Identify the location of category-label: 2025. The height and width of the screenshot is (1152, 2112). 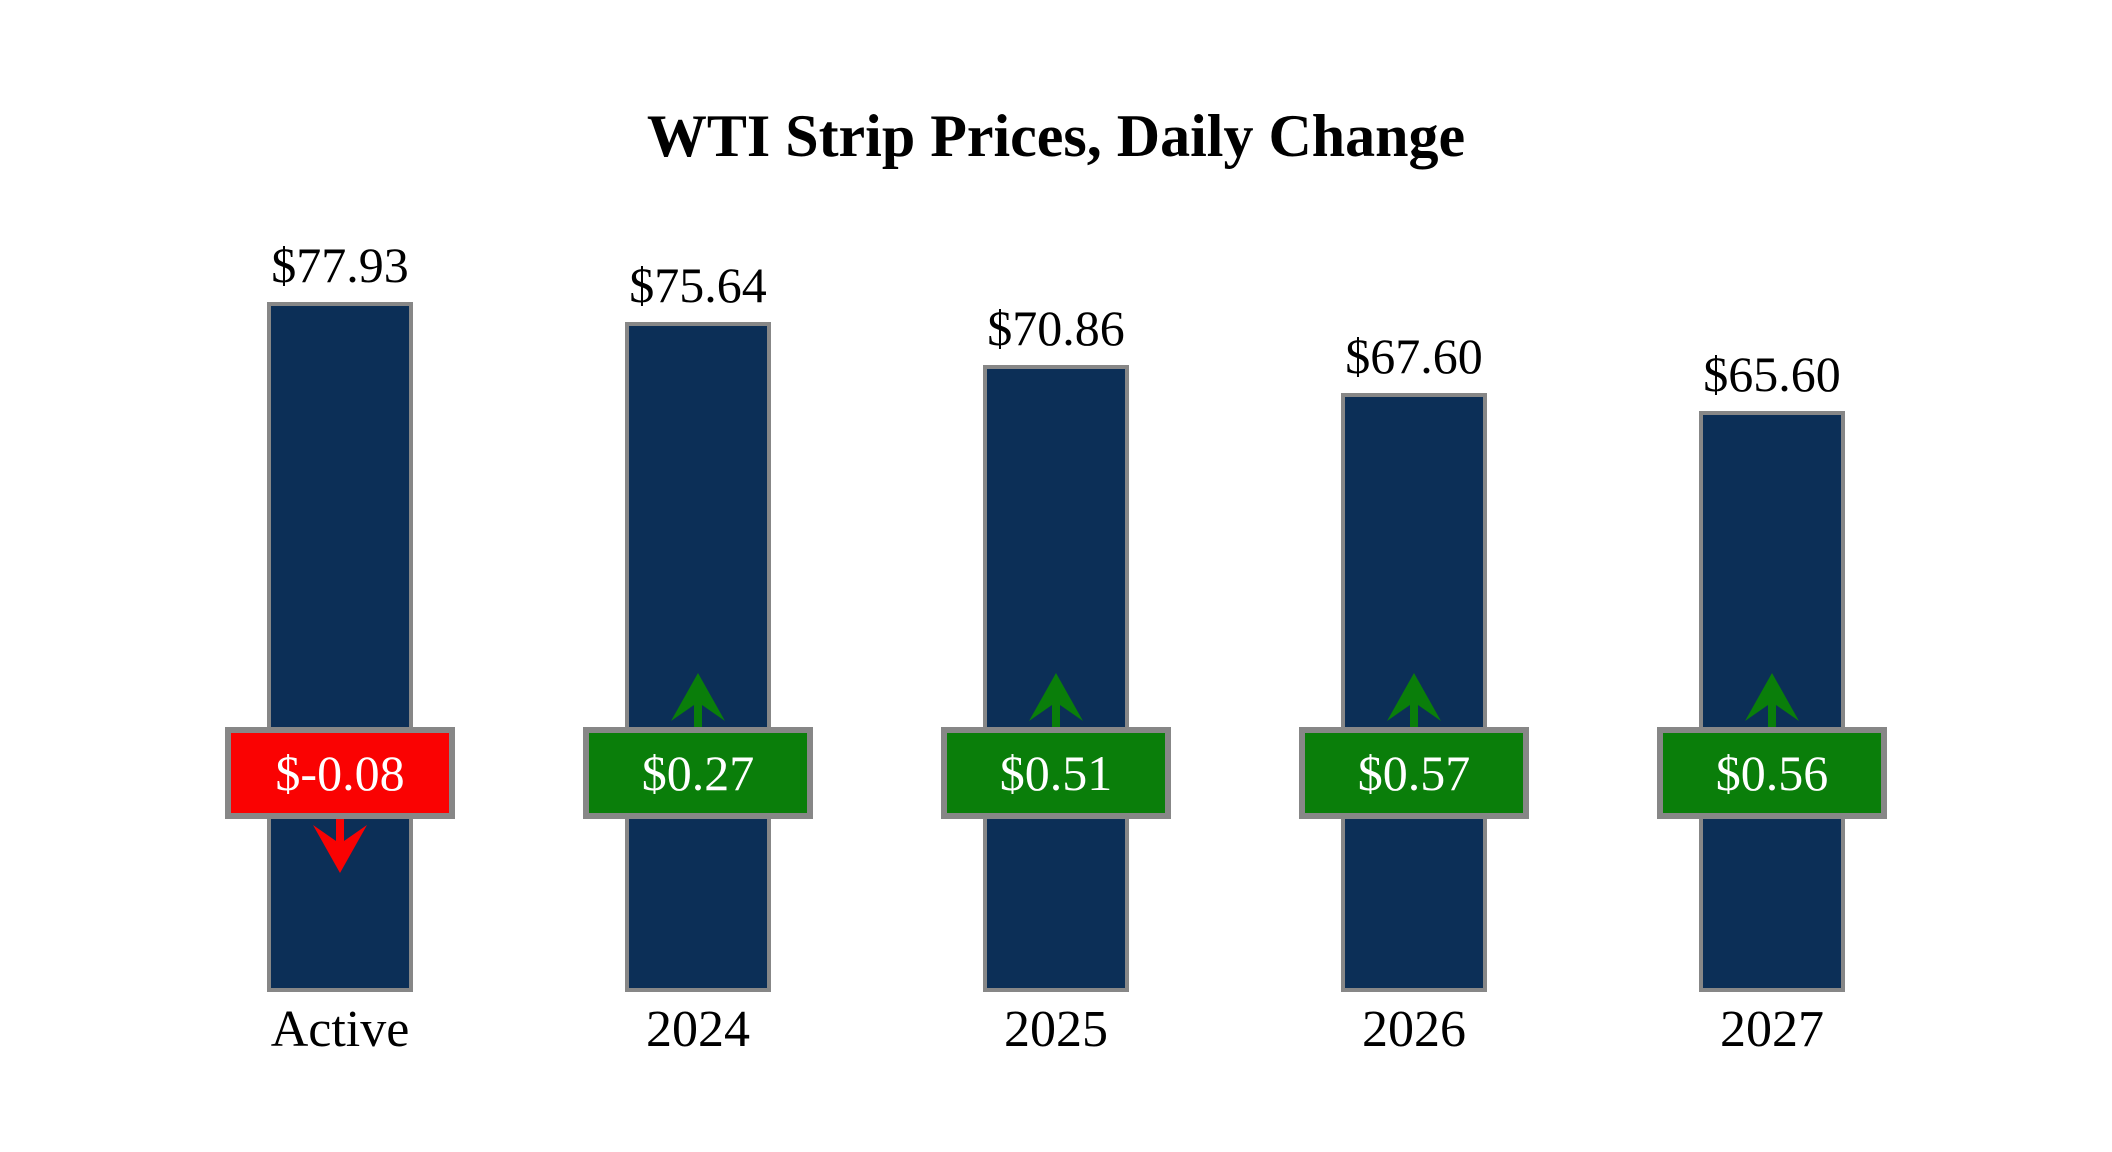
(1056, 1029).